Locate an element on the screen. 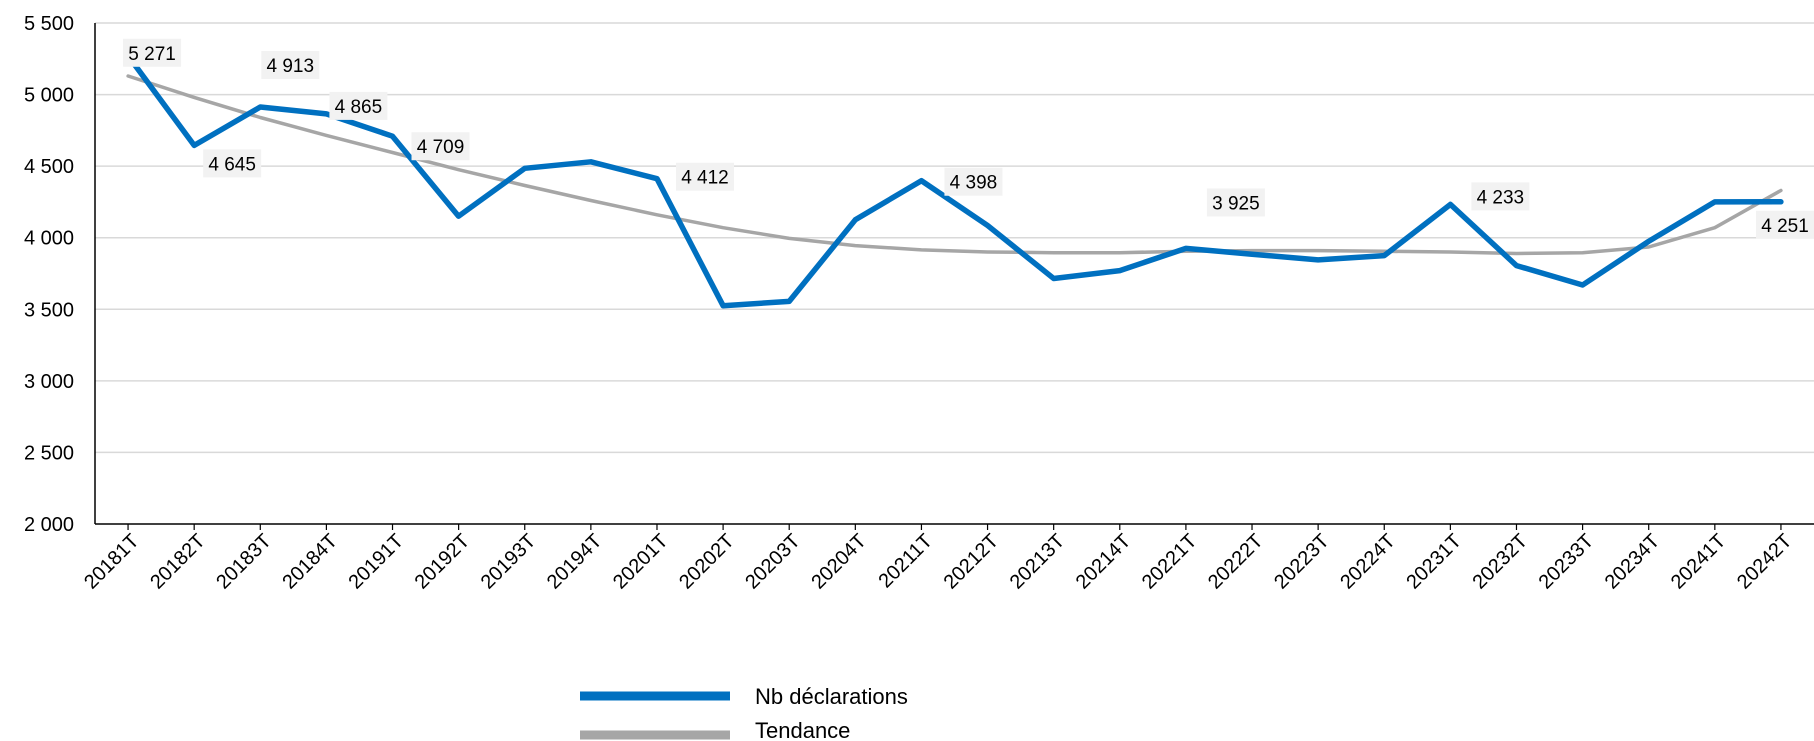 The width and height of the screenshot is (1814, 741). x-tick-label: 20213T is located at coordinates (1038, 562).